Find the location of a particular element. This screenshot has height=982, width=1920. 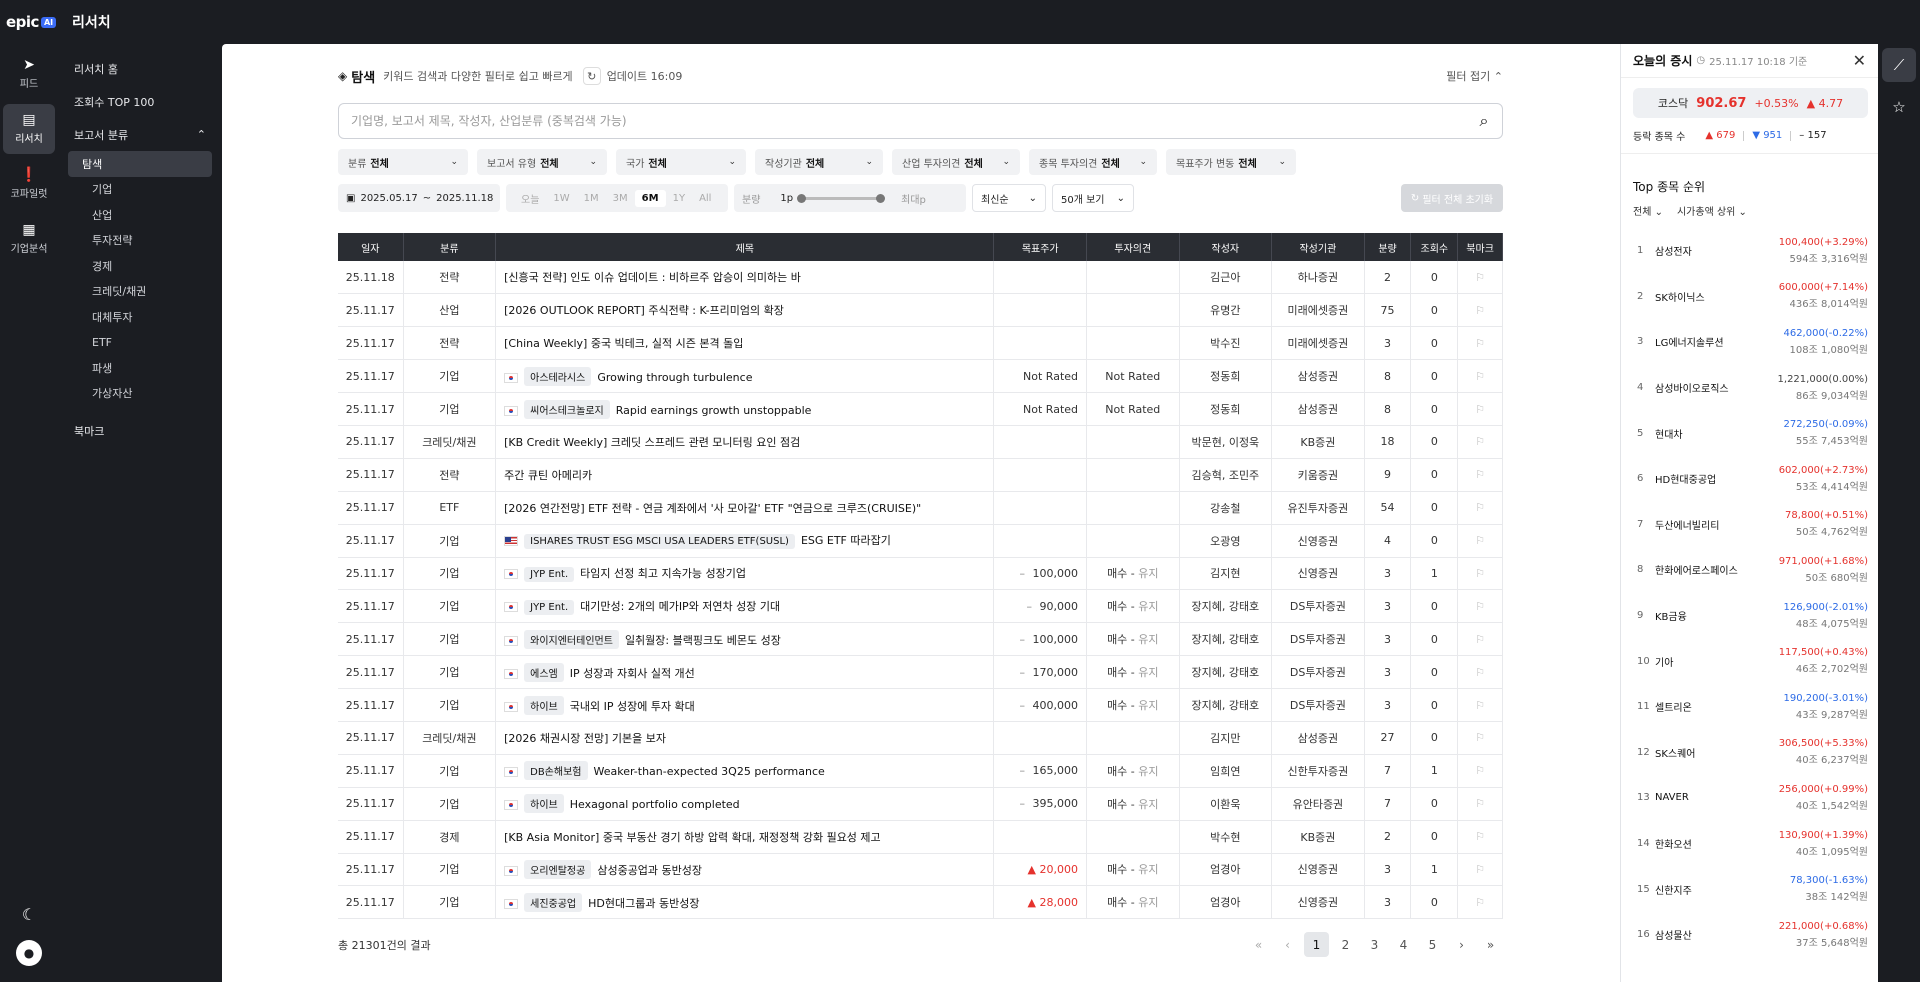

report-title: [신흥국 전략] 인도 이슈 업데이트 : 비하르주 압승이 의미하는 바 is located at coordinates (652, 278).